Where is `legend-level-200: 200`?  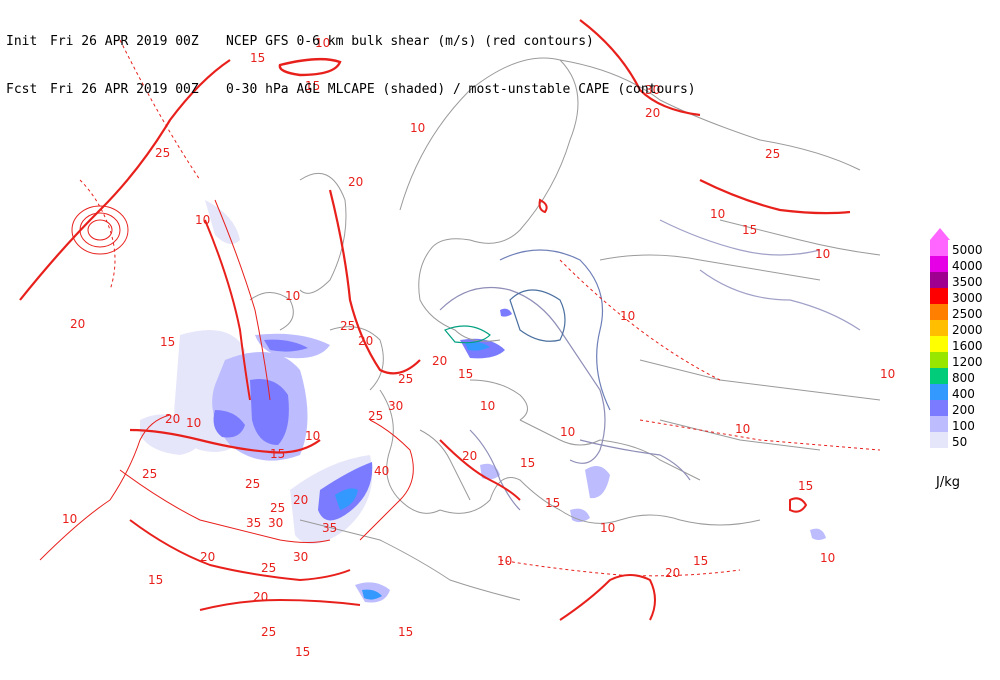 legend-level-200: 200 is located at coordinates (963, 408).